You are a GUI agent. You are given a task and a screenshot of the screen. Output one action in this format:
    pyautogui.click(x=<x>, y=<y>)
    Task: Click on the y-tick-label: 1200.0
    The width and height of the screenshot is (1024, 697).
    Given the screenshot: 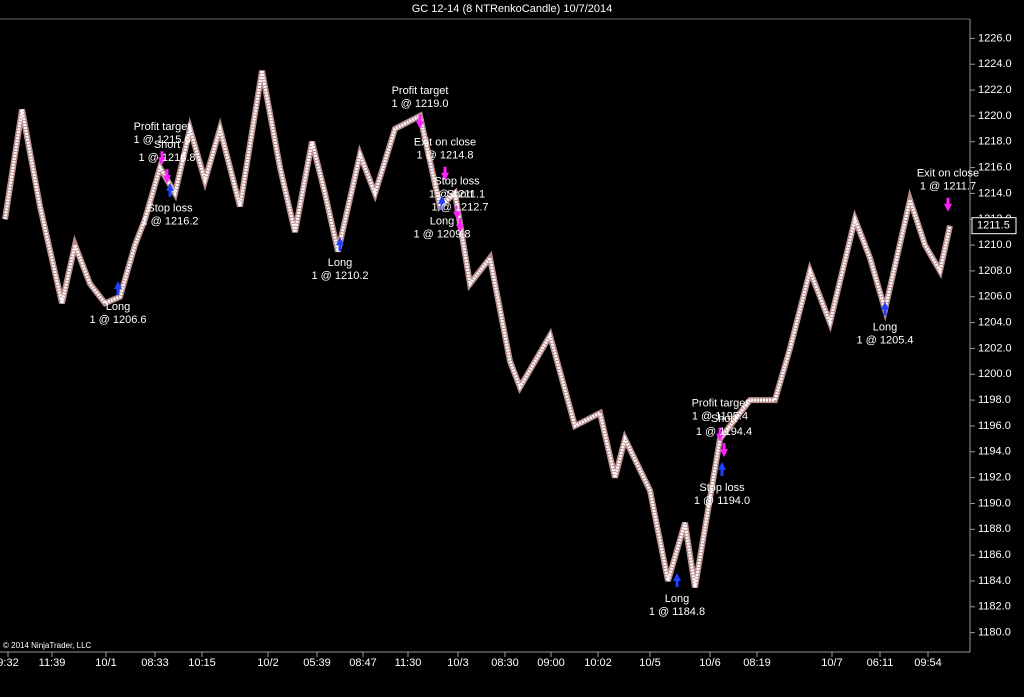 What is the action you would take?
    pyautogui.click(x=995, y=374)
    